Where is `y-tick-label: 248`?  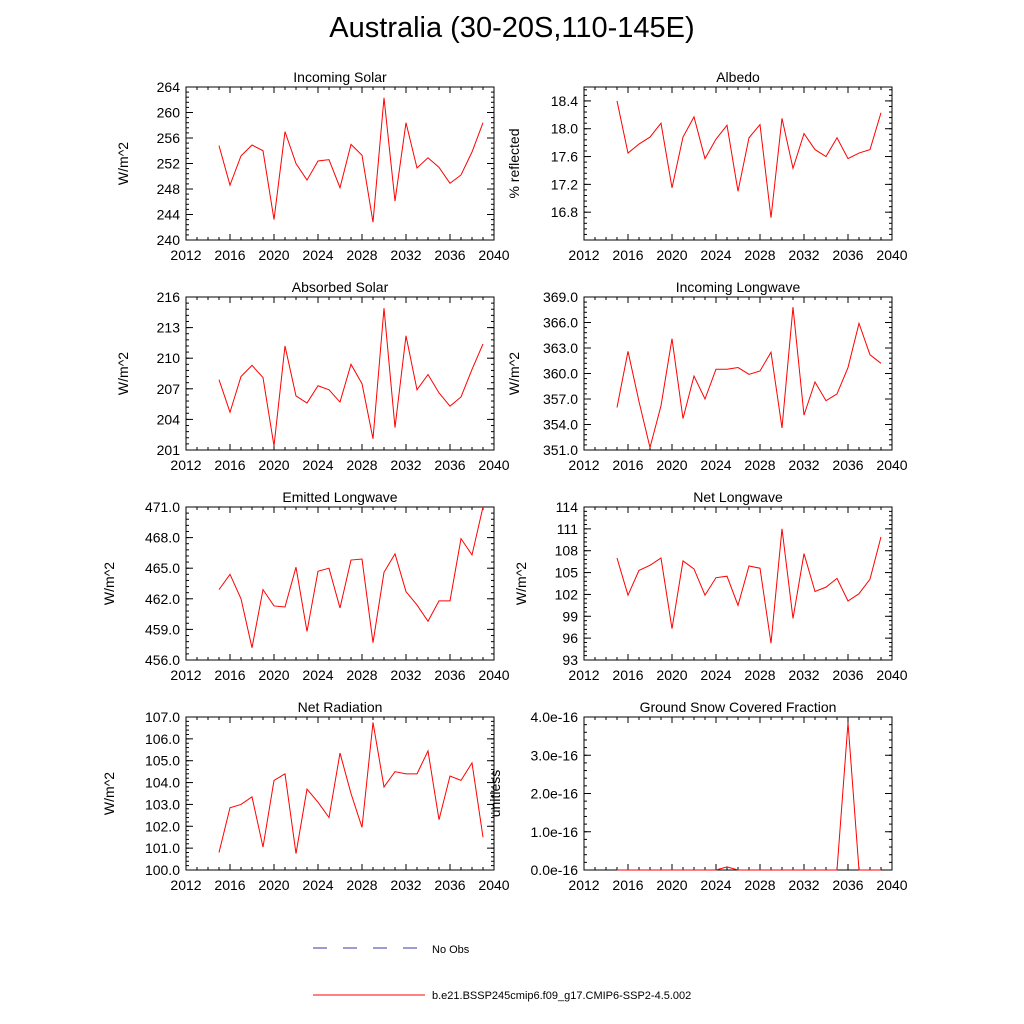 y-tick-label: 248 is located at coordinates (169, 189).